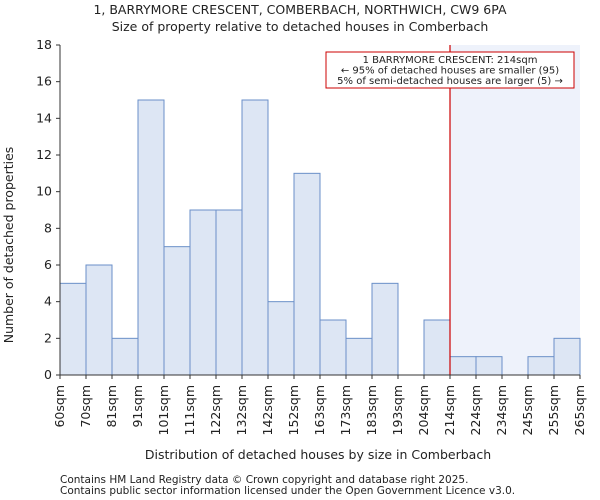 Image resolution: width=600 pixels, height=500 pixels. What do you see at coordinates (255, 237) in the screenshot?
I see `bar-132sqm` at bounding box center [255, 237].